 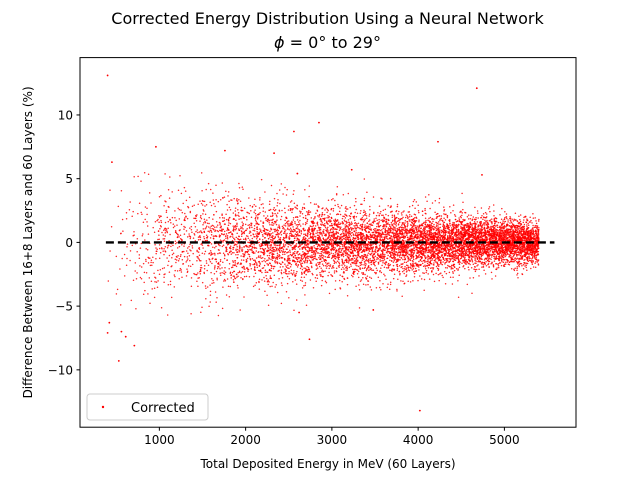 I want to click on phi-symbol: ϕ, so click(x=279, y=42).